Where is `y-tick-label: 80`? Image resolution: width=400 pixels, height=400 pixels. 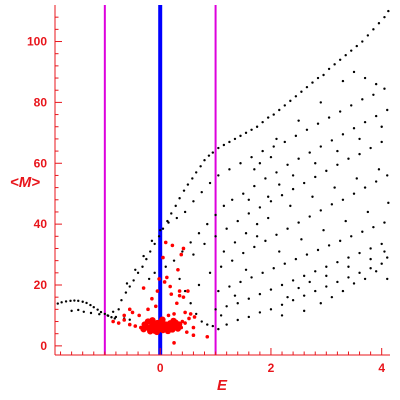 y-tick-label: 80 is located at coordinates (41, 102).